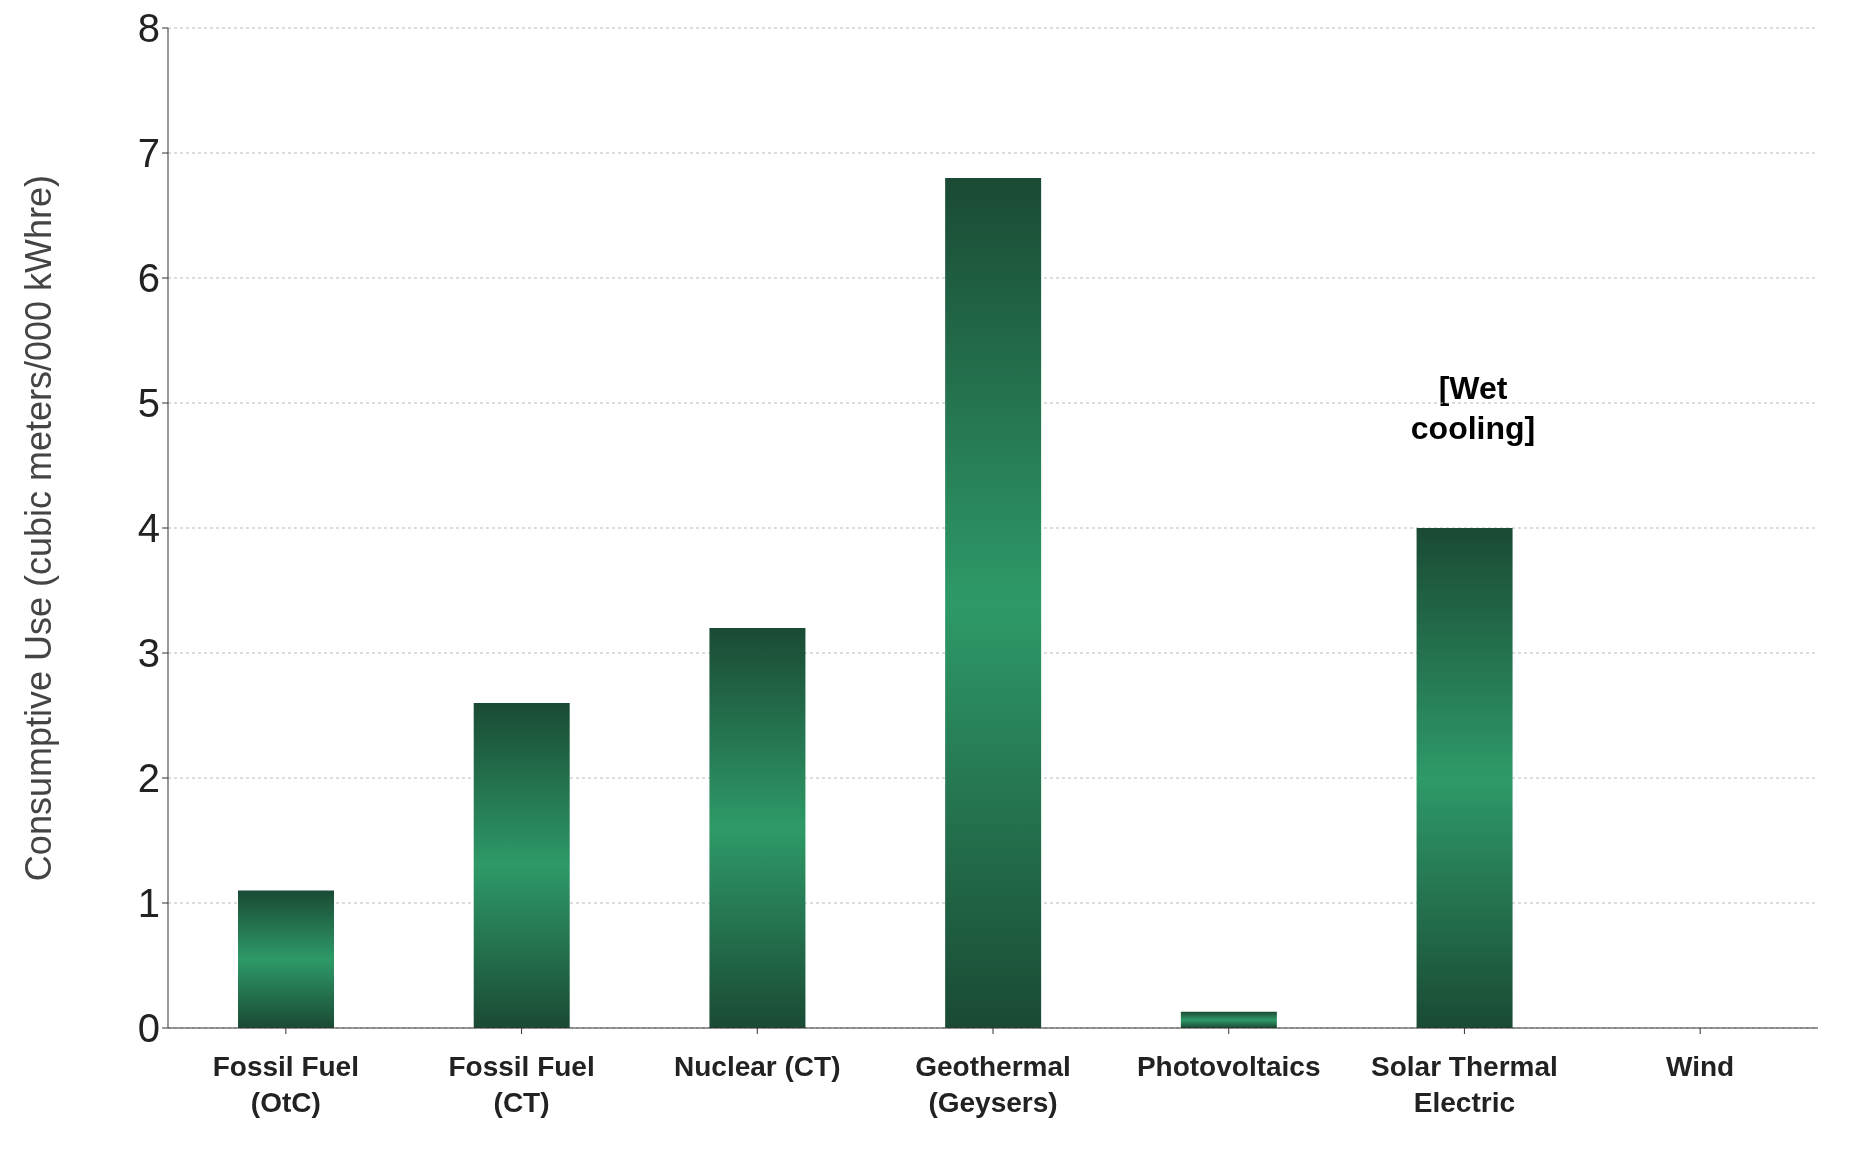 The height and width of the screenshot is (1158, 1859). What do you see at coordinates (1700, 1066) in the screenshot?
I see `x-tick-label: Wind` at bounding box center [1700, 1066].